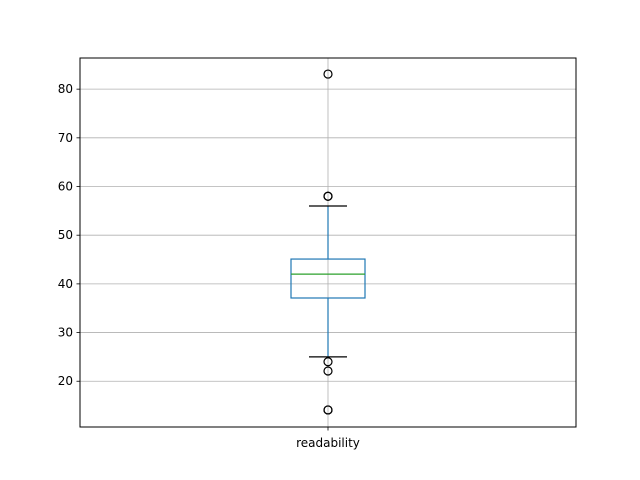 The image size is (640, 480). Describe the element at coordinates (65, 333) in the screenshot. I see `y-tick-label: 30` at that location.